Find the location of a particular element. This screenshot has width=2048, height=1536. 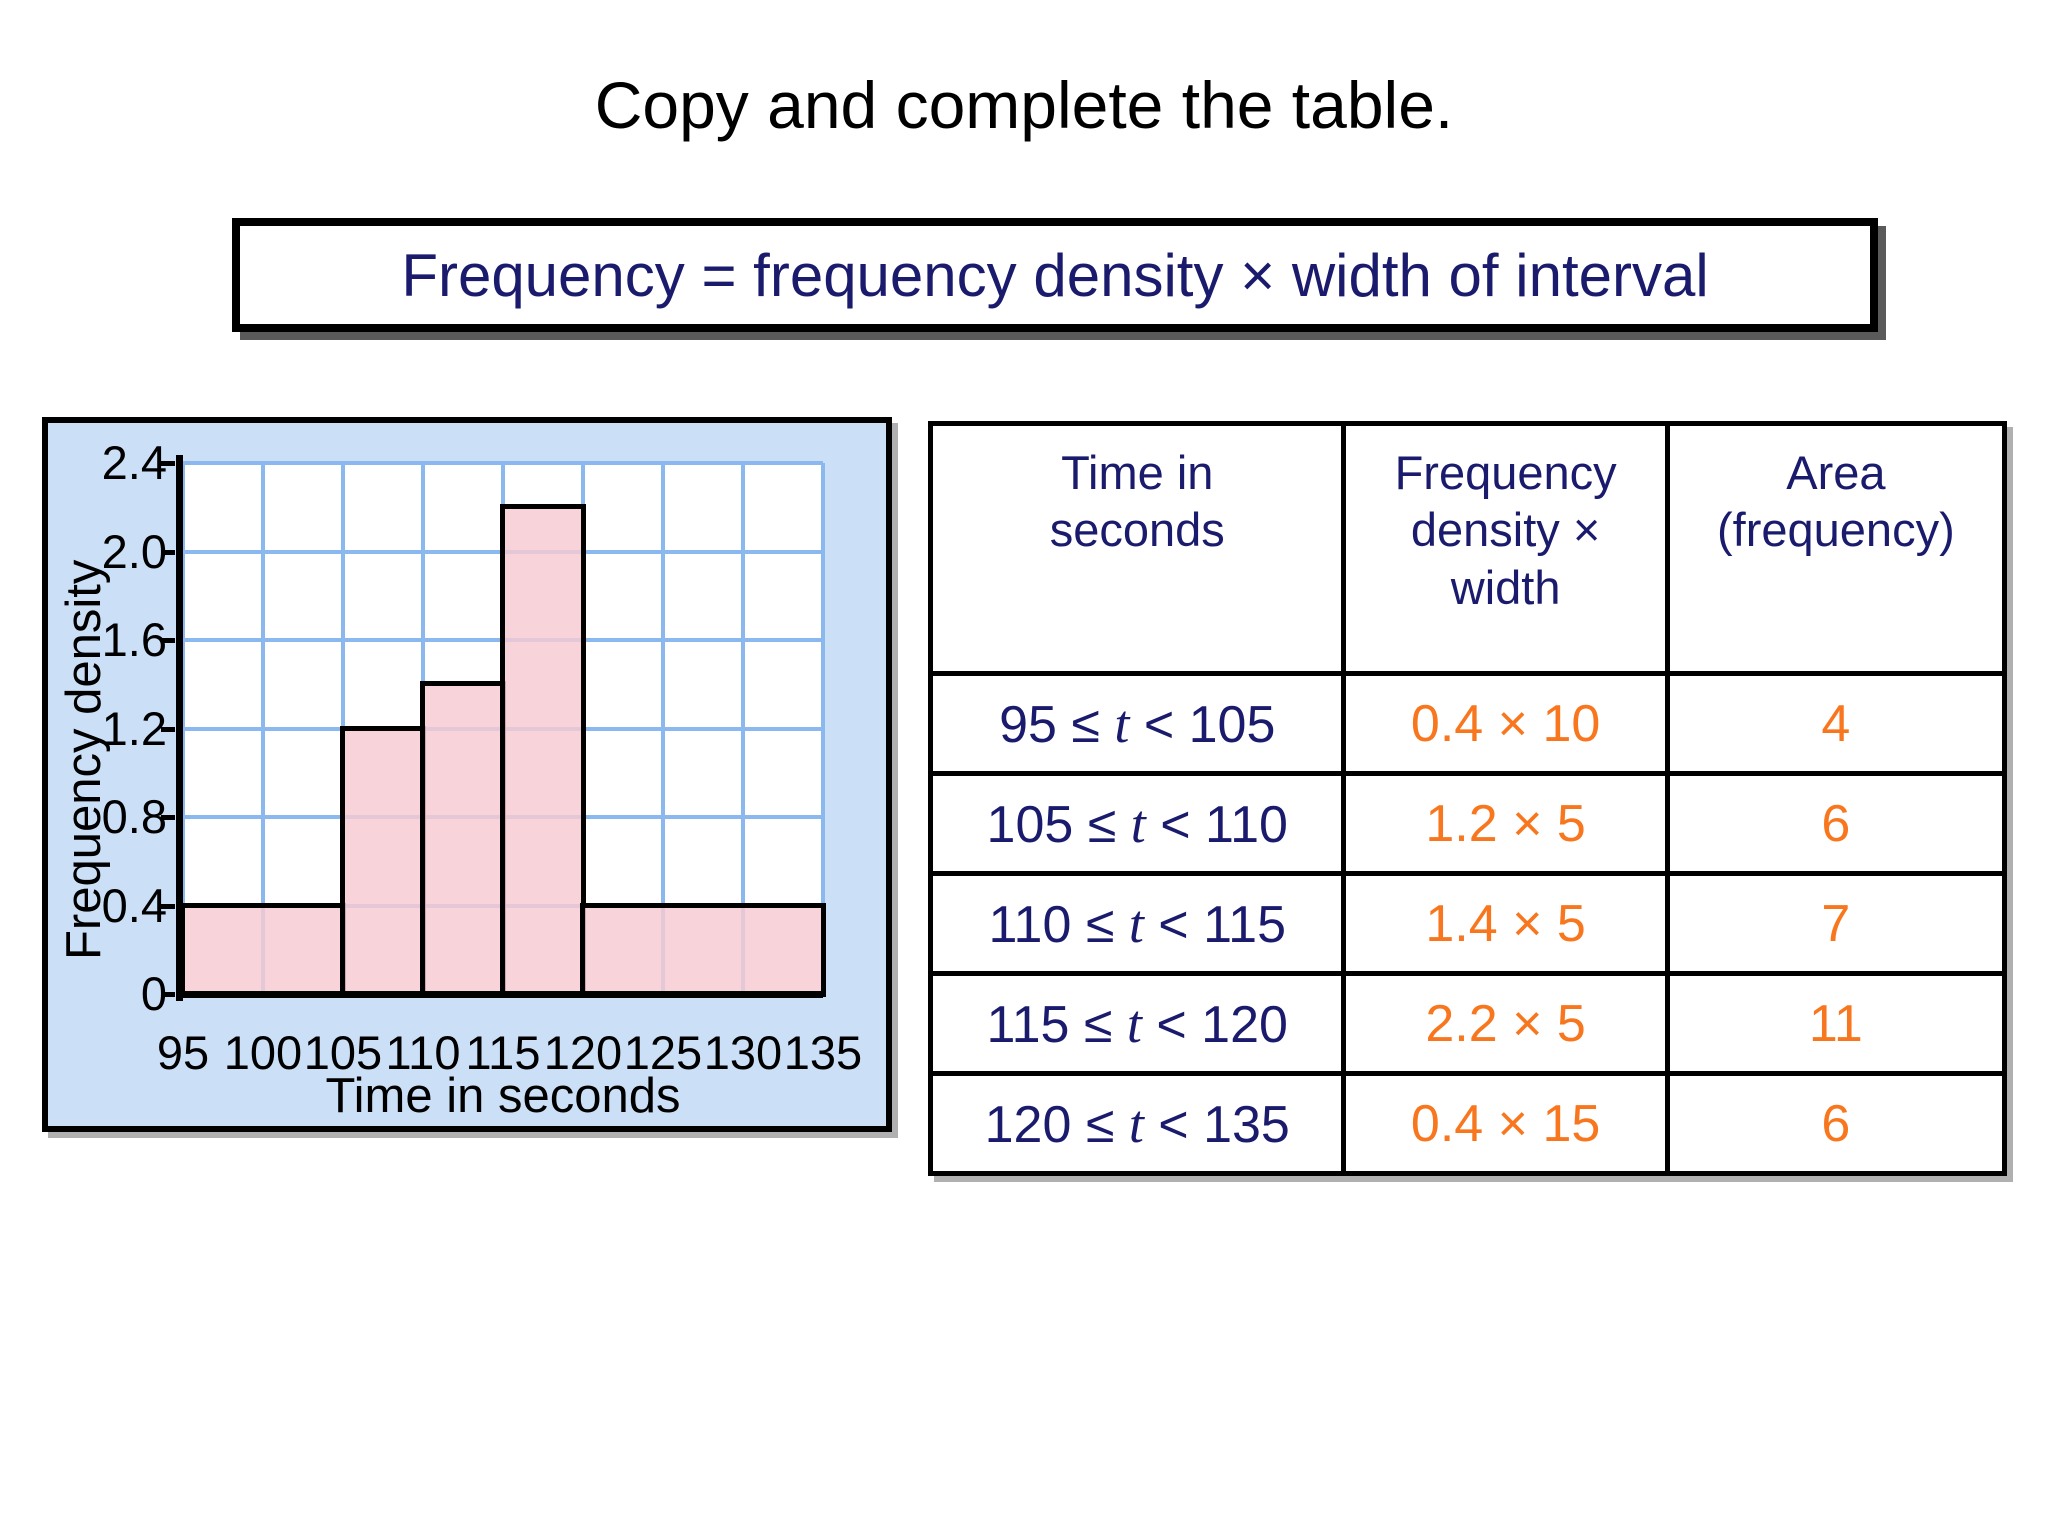

table-row: 105 ≤ t < 110 1.2 × 5 6 is located at coordinates (1467, 823).